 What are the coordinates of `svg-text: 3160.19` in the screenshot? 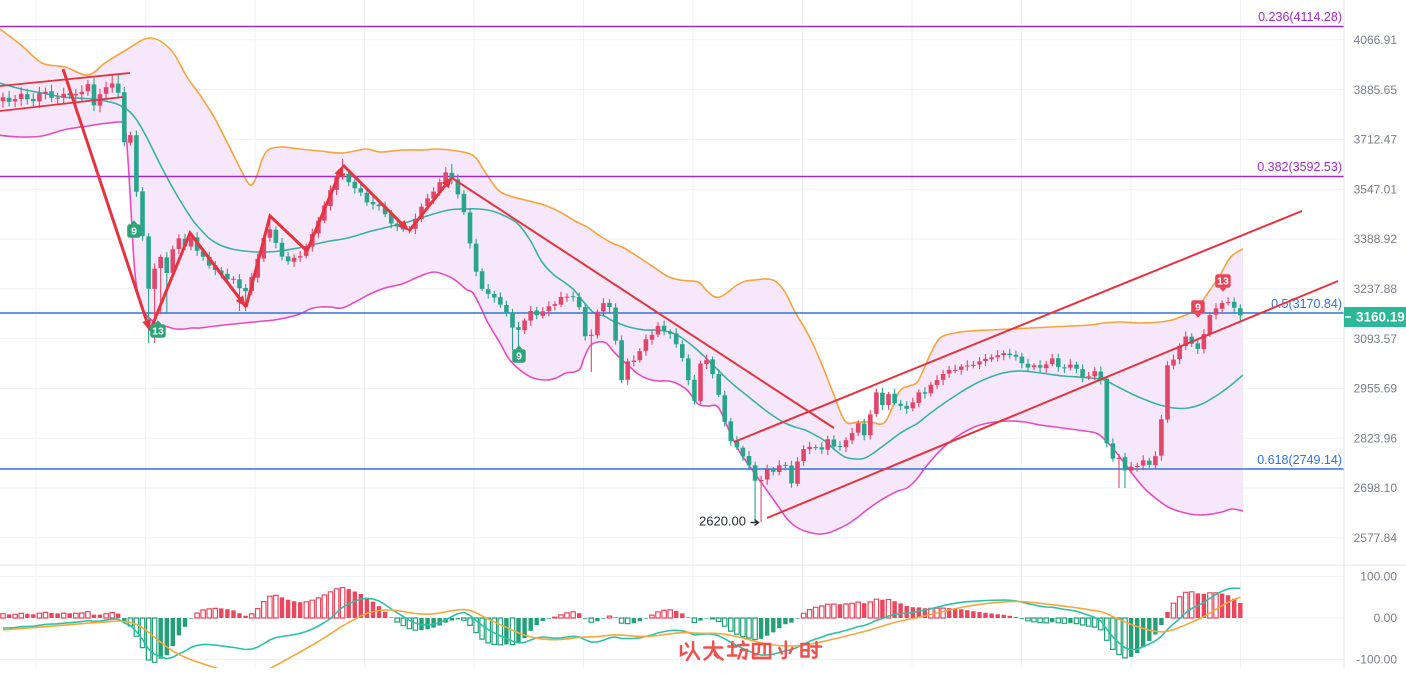 It's located at (1380, 317).